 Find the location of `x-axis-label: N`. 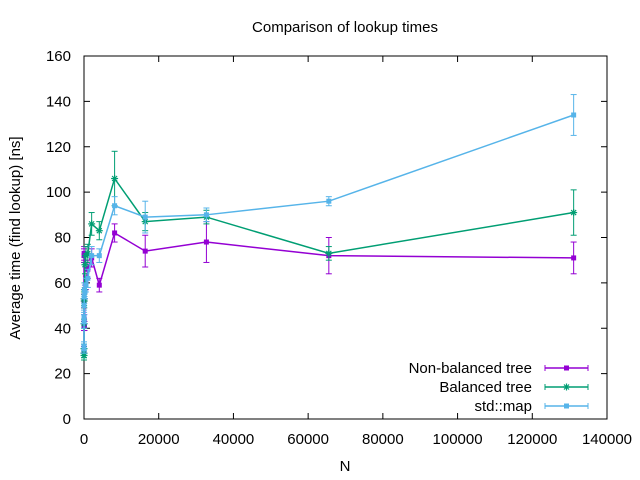

x-axis-label: N is located at coordinates (345, 466).